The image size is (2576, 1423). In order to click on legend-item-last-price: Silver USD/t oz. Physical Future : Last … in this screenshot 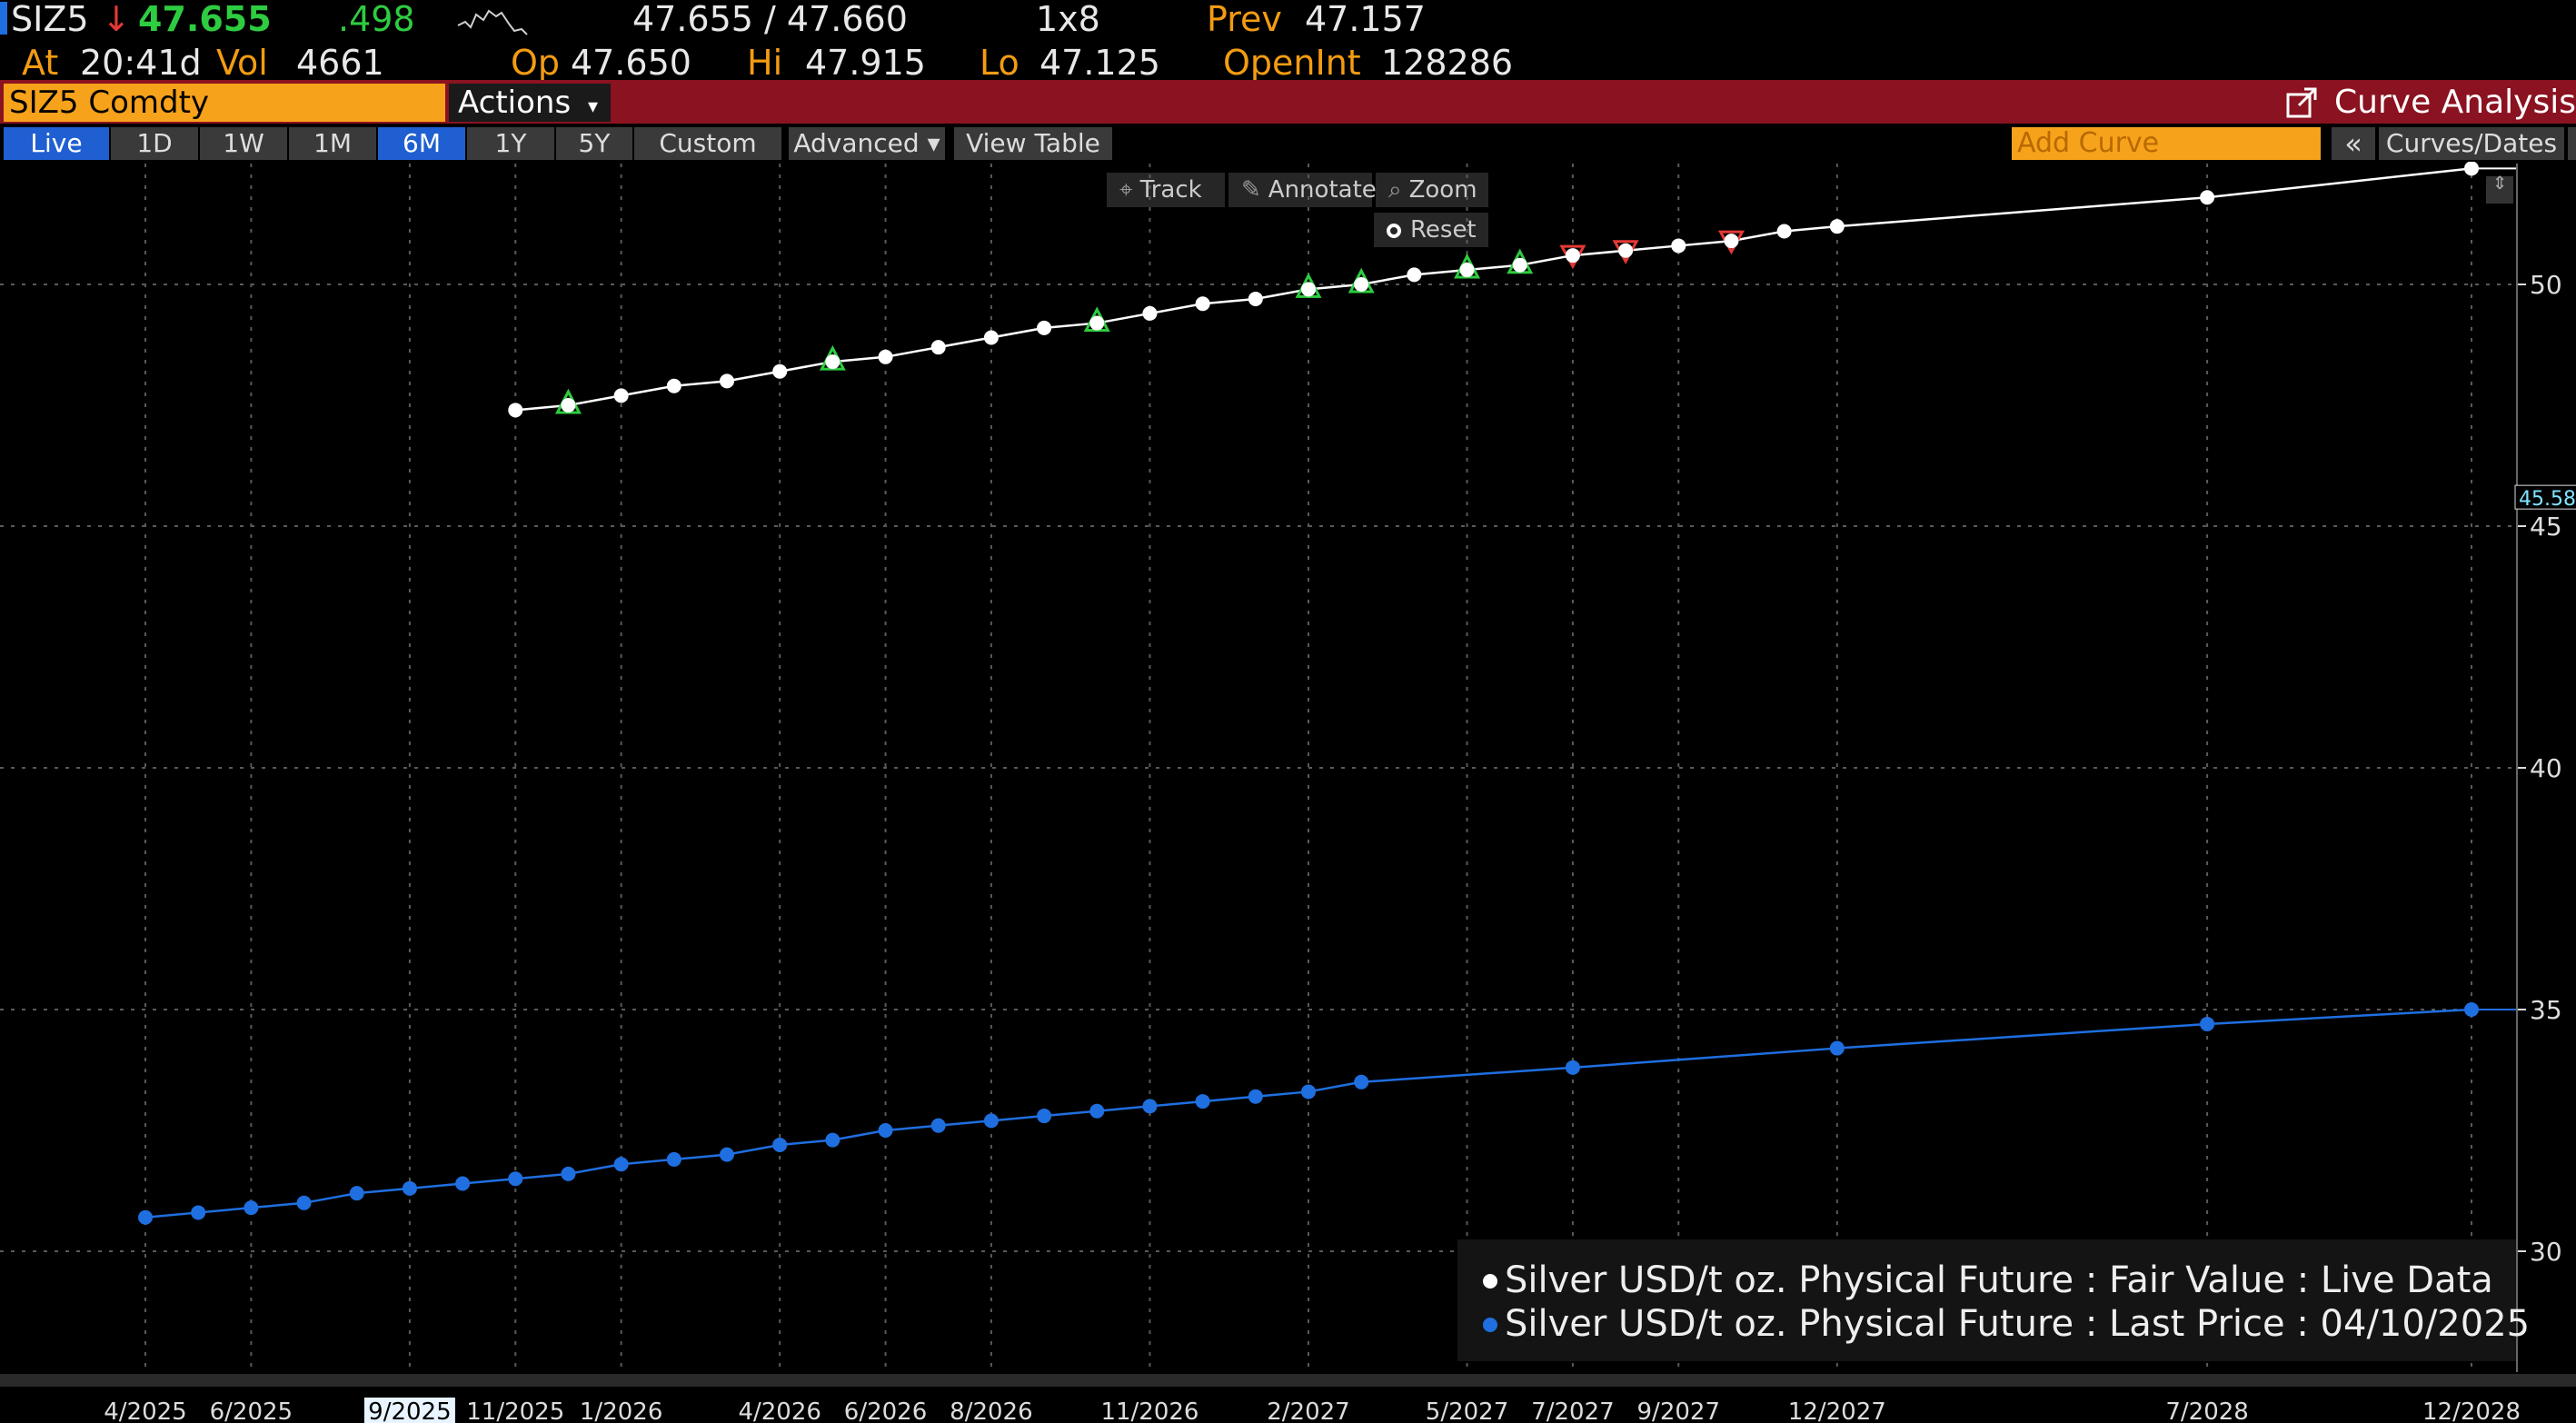, I will do `click(2018, 1324)`.